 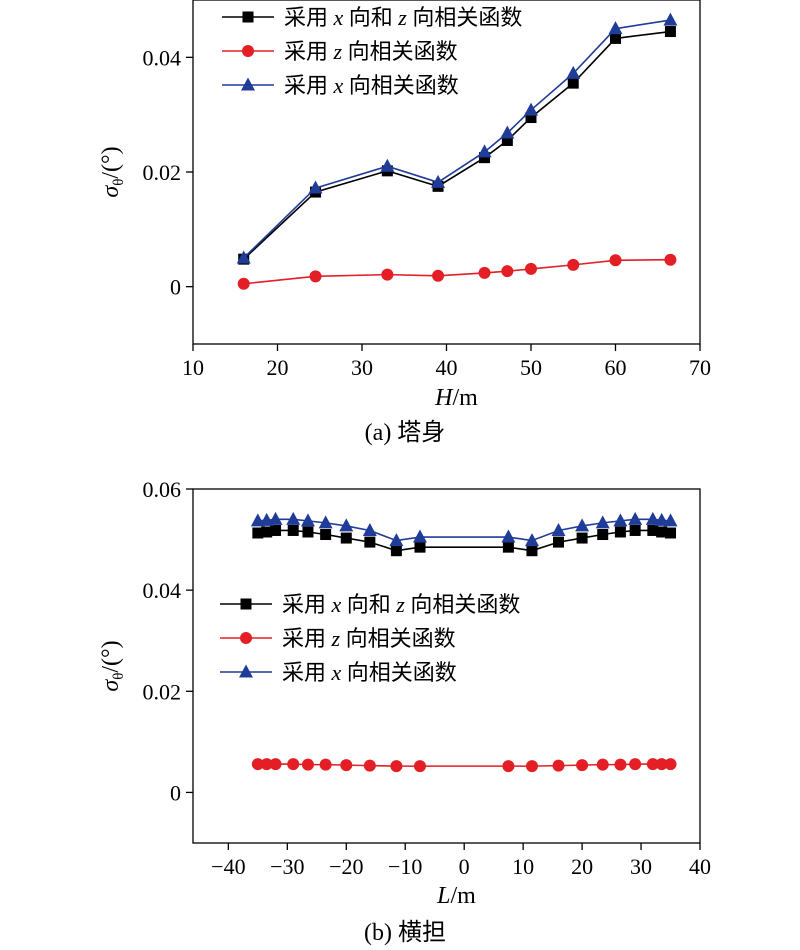 What do you see at coordinates (228, 866) in the screenshot?
I see `x-tick-label: −40` at bounding box center [228, 866].